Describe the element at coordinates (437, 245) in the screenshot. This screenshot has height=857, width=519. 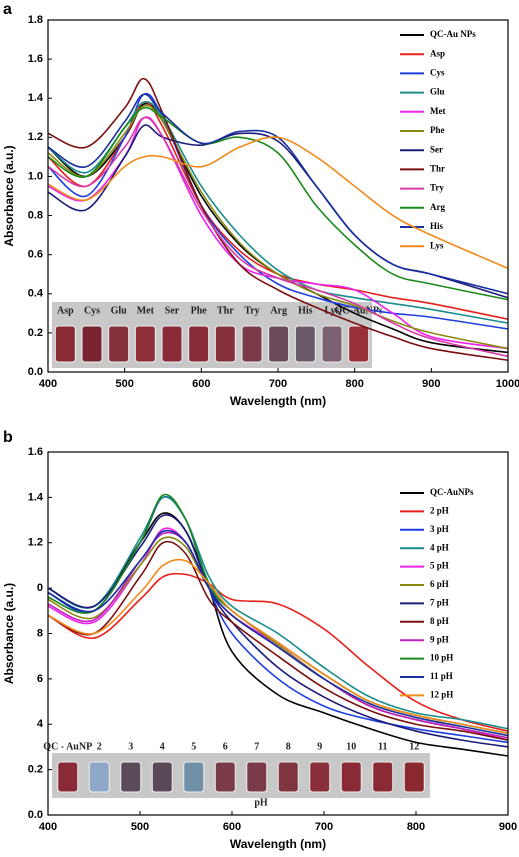
I see `legend-label: Lys` at that location.